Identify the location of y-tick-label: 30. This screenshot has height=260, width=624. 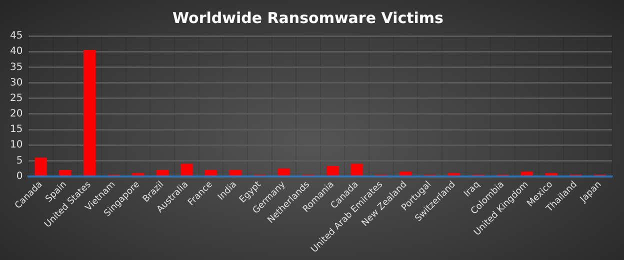
(16, 82).